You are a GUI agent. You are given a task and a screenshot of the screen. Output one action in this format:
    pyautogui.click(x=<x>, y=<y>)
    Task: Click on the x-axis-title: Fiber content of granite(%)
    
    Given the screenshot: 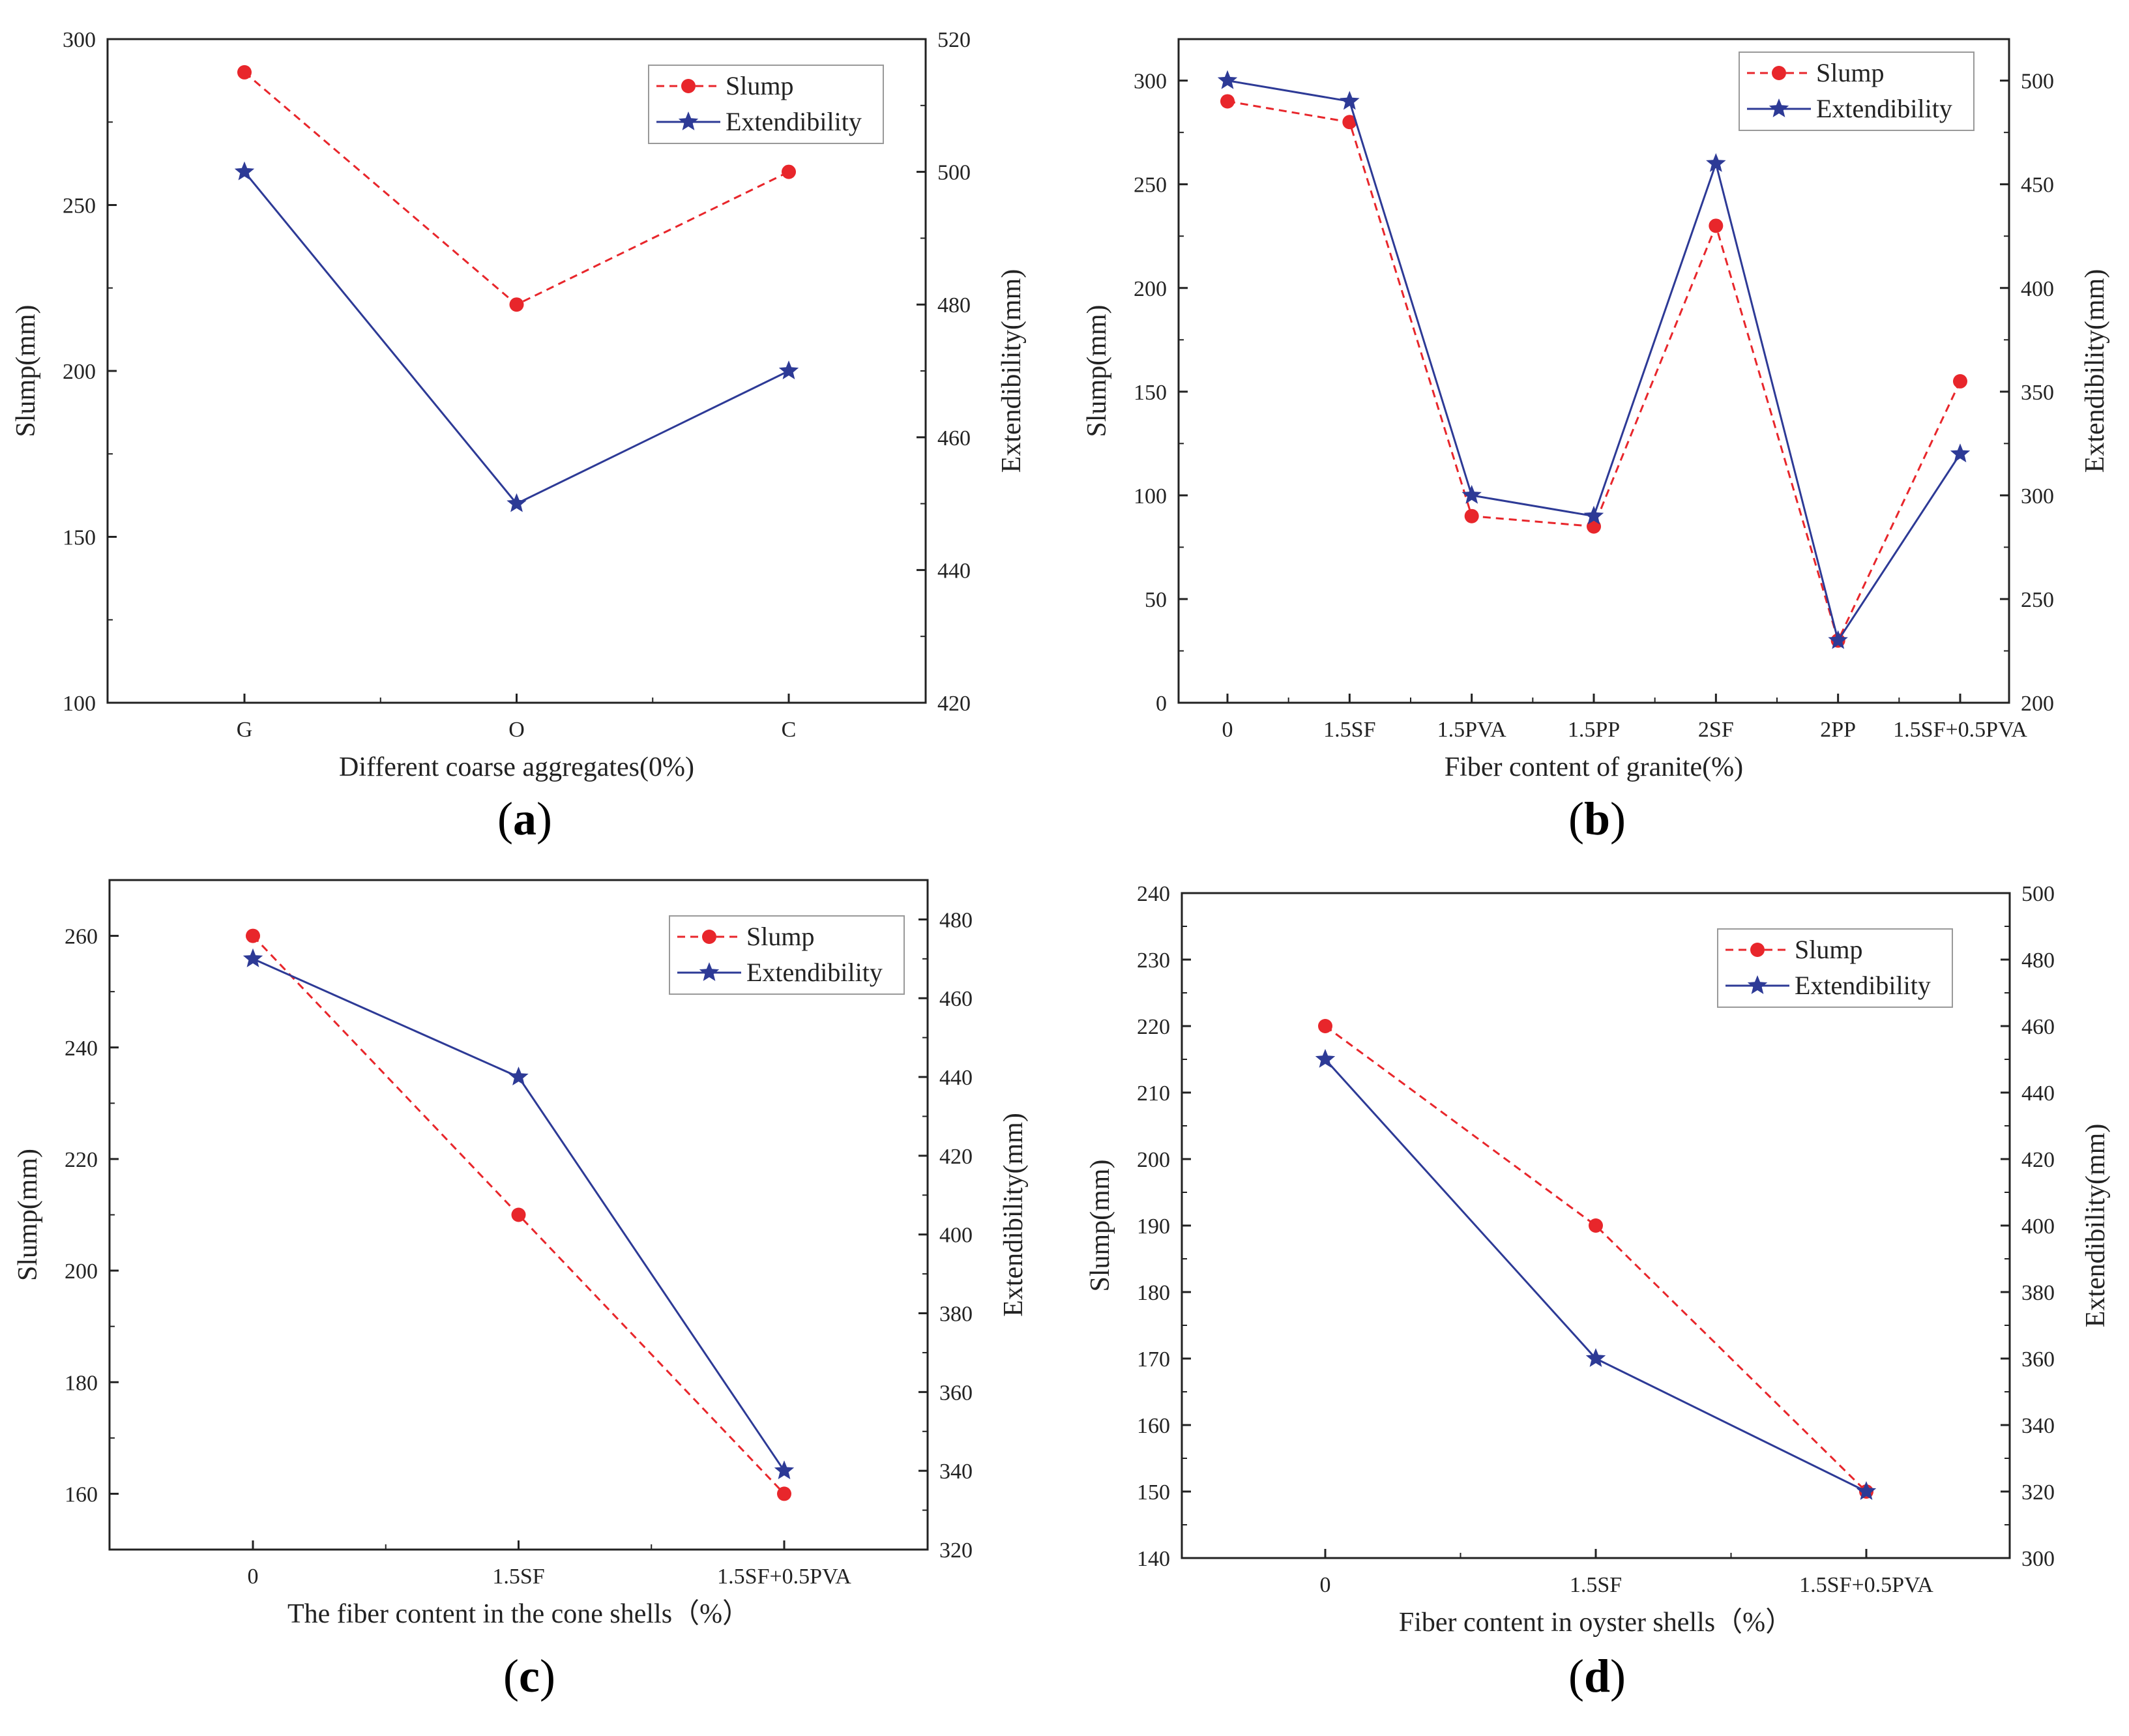 What is the action you would take?
    pyautogui.click(x=1594, y=767)
    